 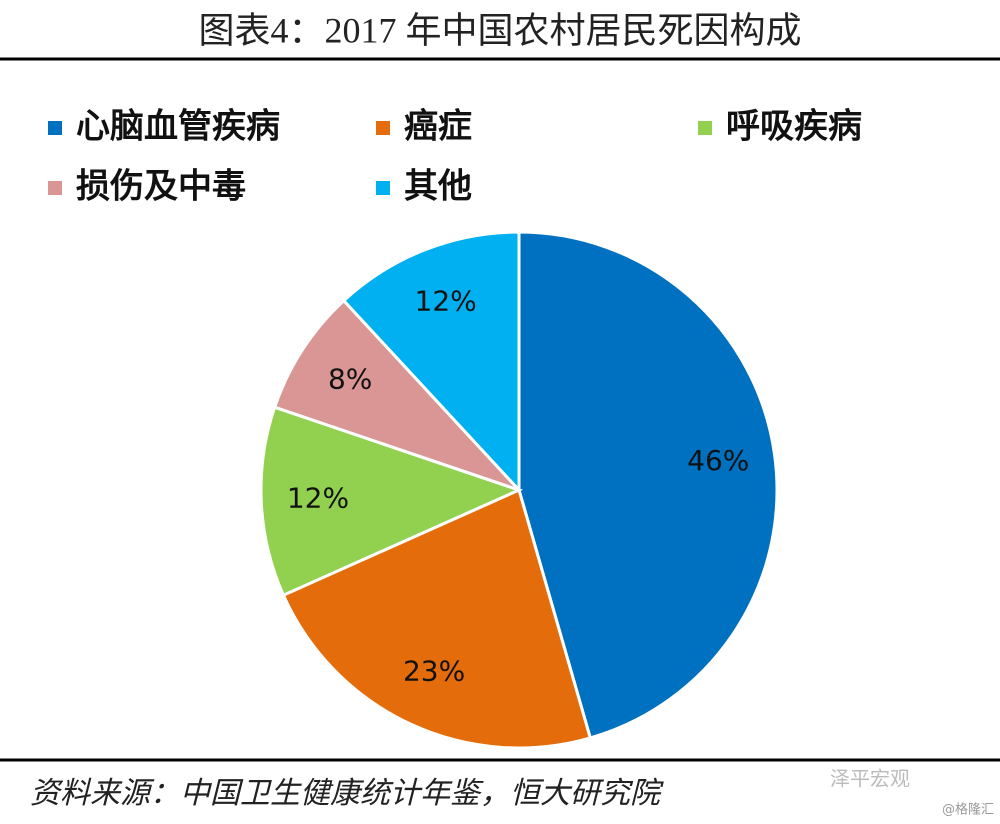 What do you see at coordinates (968, 810) in the screenshot?
I see `watermark: @格隆汇` at bounding box center [968, 810].